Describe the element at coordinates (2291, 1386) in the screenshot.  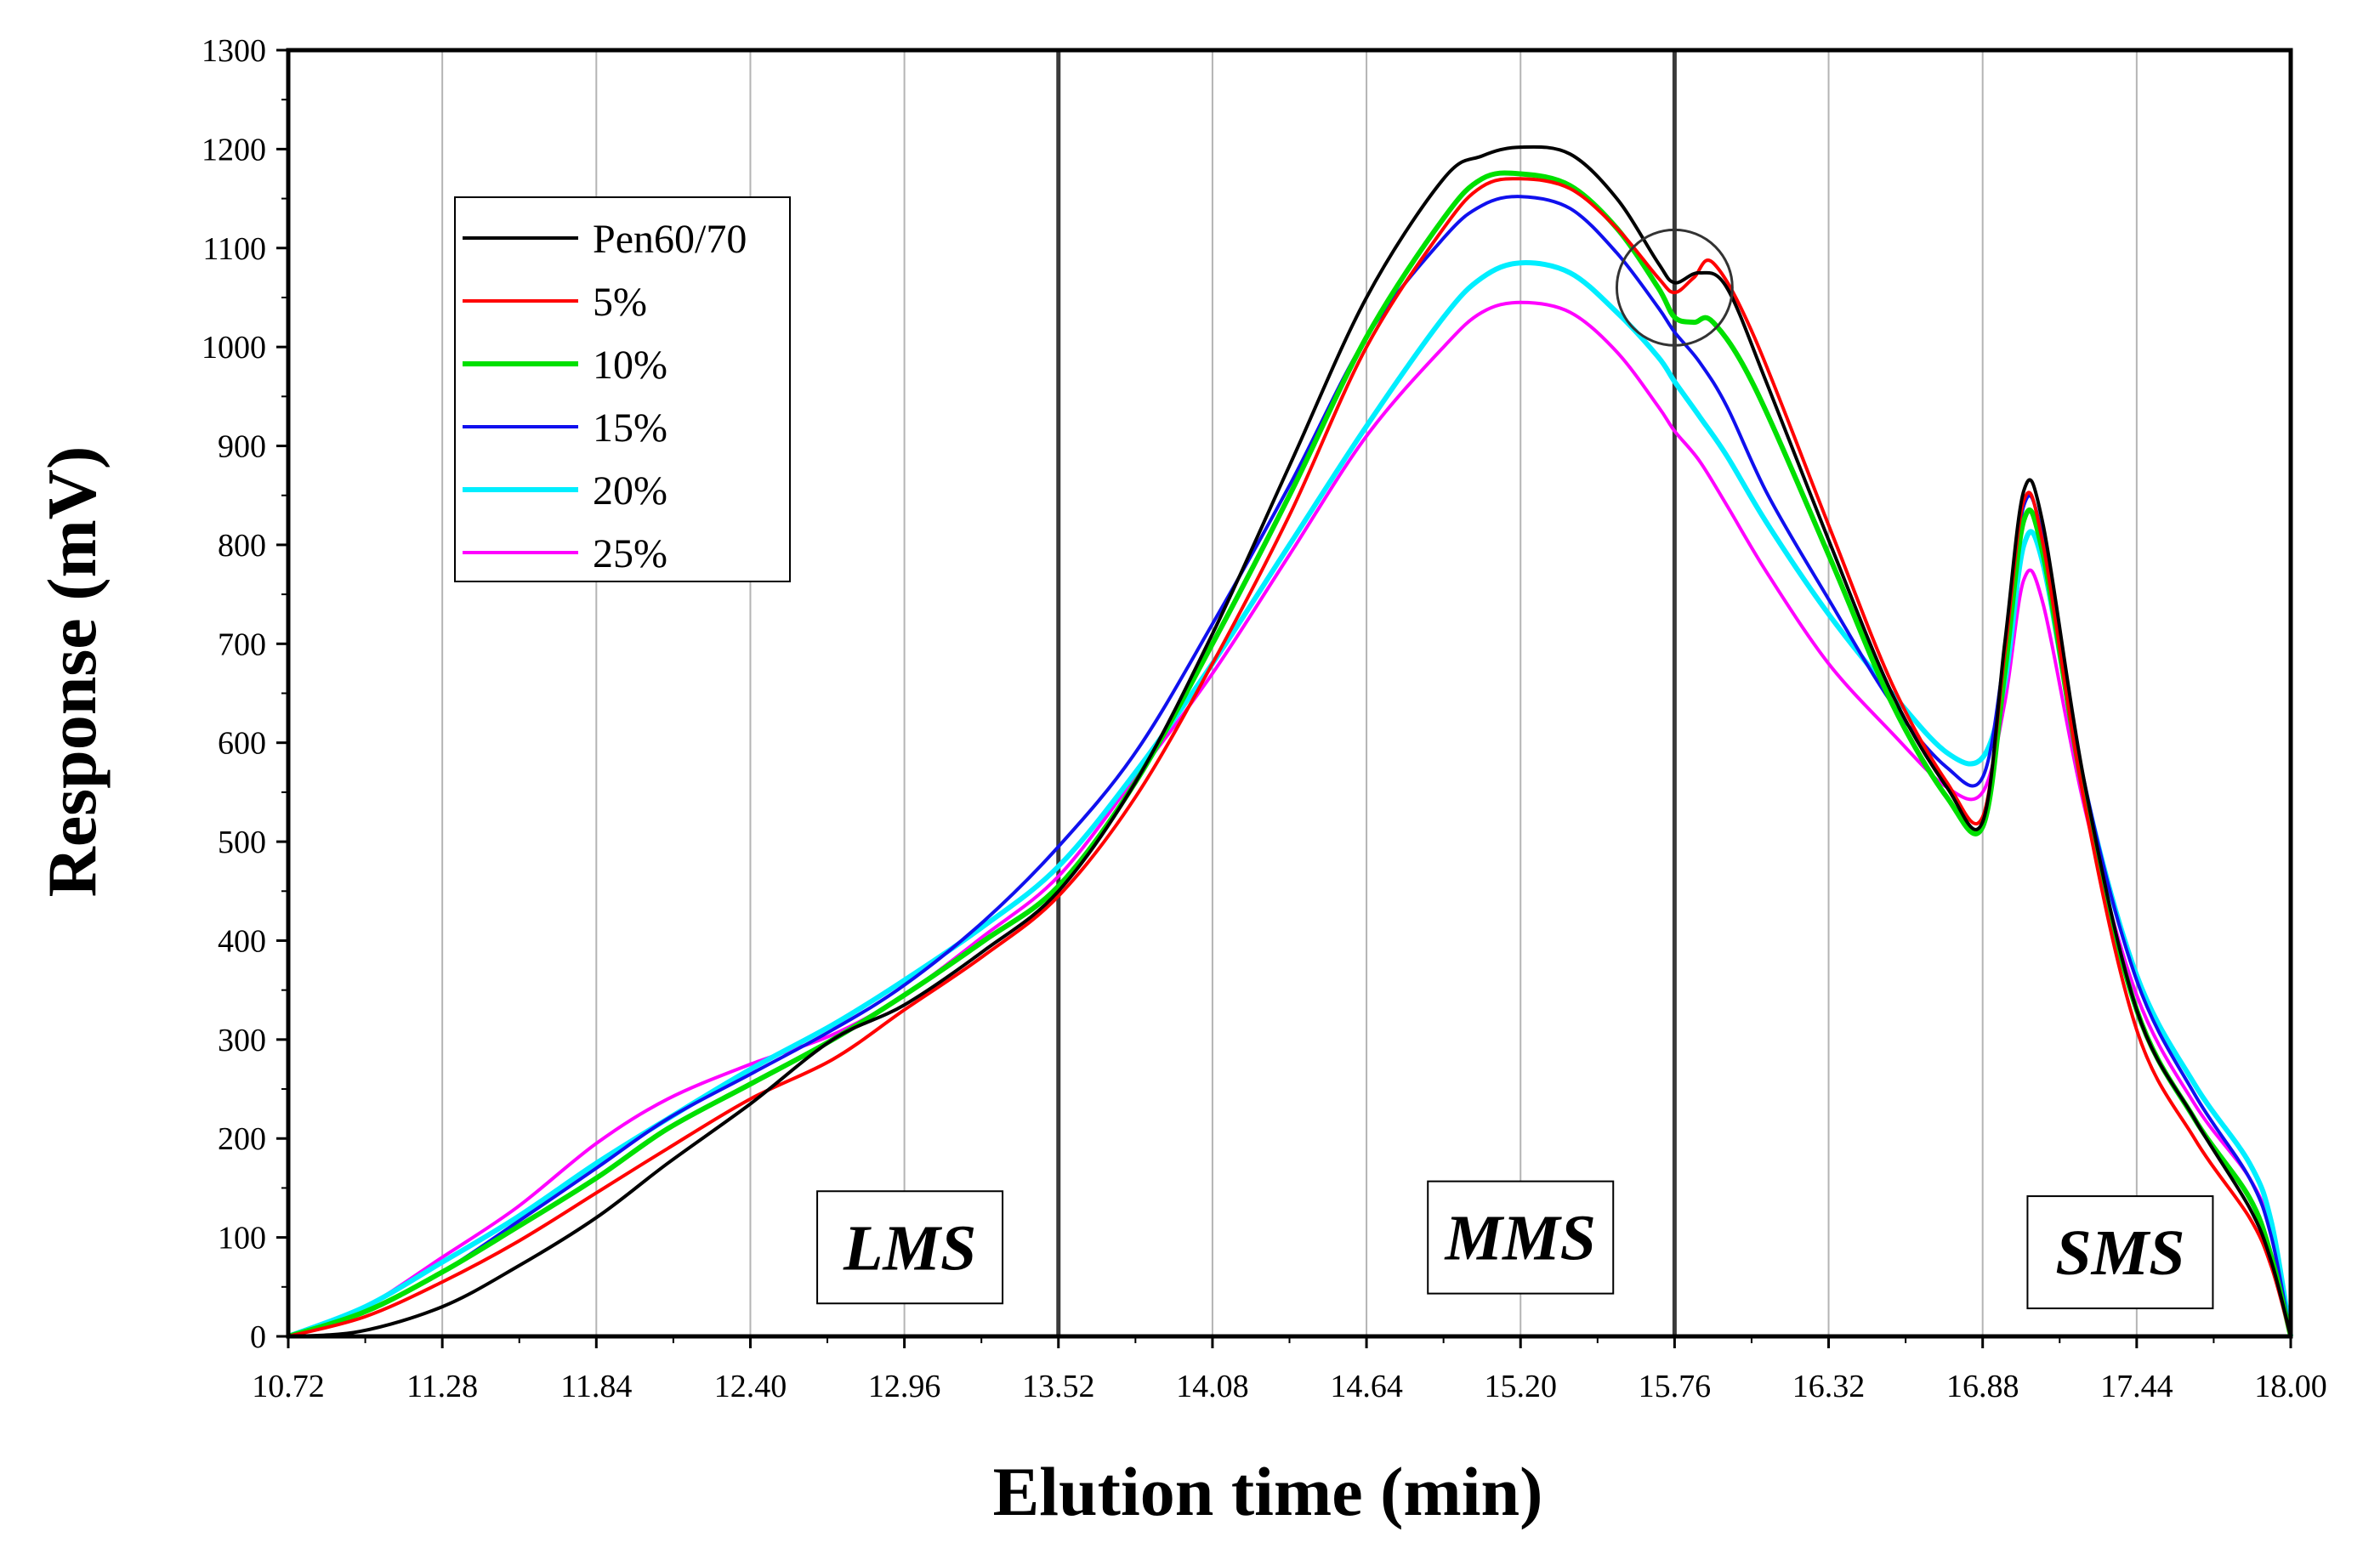
I see `x-tick-label: 18.00` at that location.